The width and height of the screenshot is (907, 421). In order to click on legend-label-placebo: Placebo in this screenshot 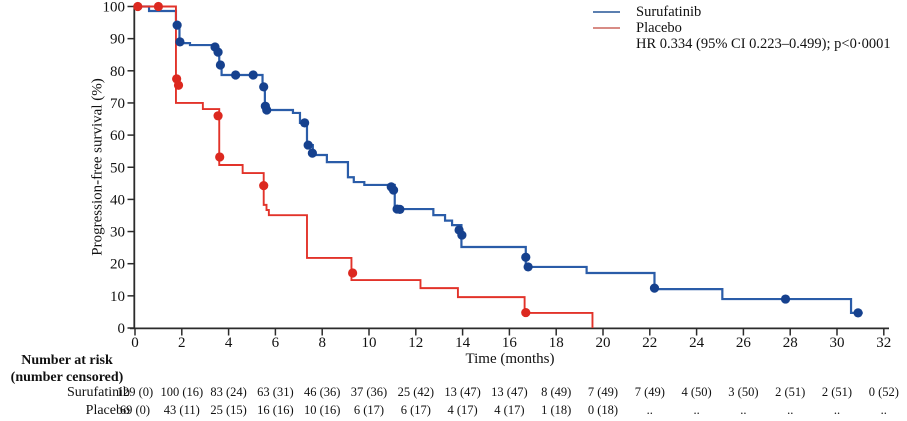, I will do `click(659, 27)`.